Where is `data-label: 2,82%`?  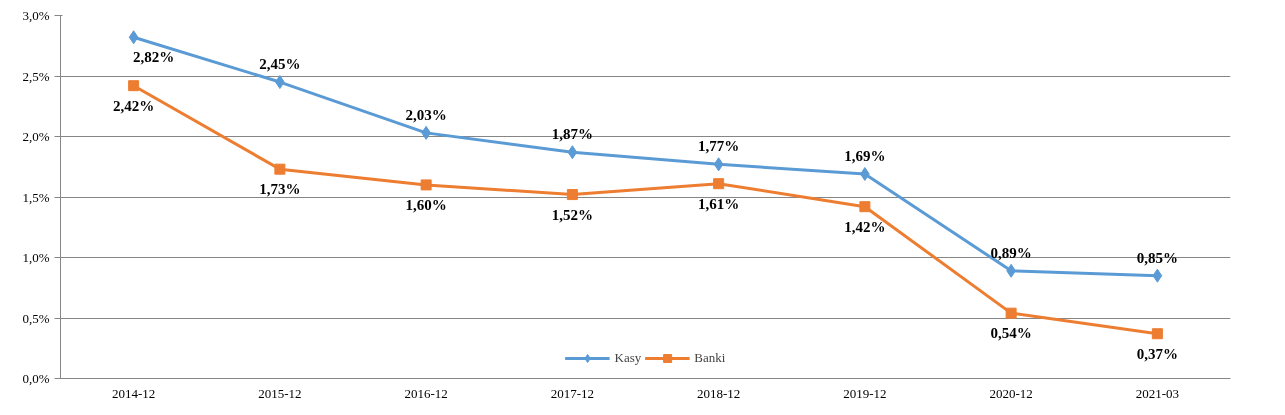
data-label: 2,82% is located at coordinates (154, 57).